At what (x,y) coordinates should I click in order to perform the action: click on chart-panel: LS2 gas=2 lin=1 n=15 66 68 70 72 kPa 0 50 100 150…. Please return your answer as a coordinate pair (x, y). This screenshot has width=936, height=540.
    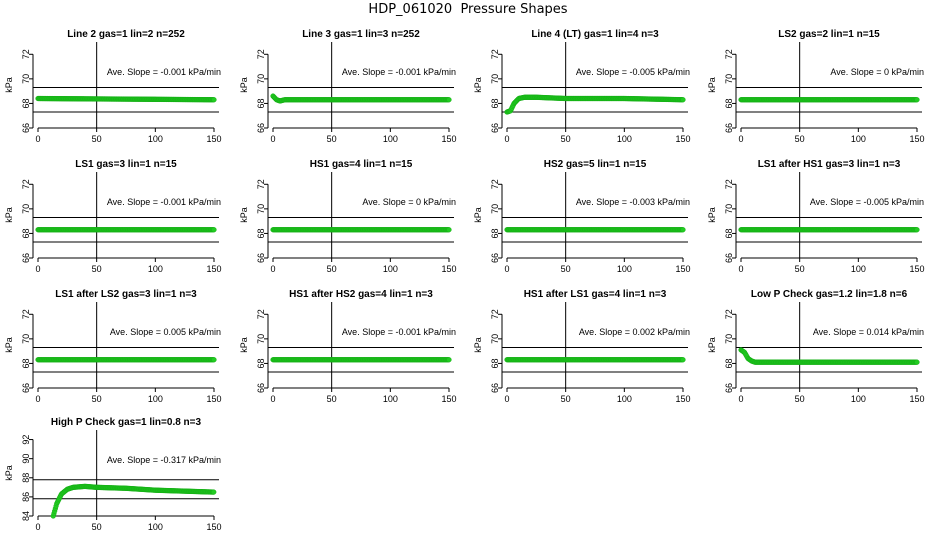
    Looking at the image, I should click on (816, 86).